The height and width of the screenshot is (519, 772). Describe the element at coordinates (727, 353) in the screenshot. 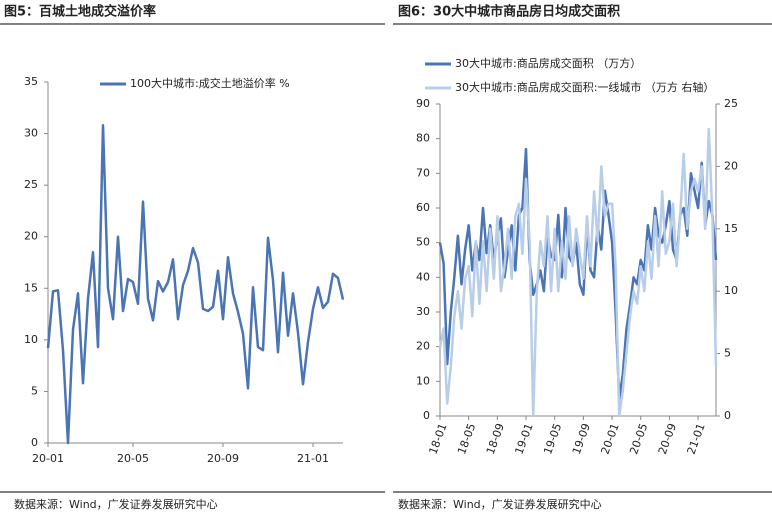

I see `y2-tick-label: 5` at that location.